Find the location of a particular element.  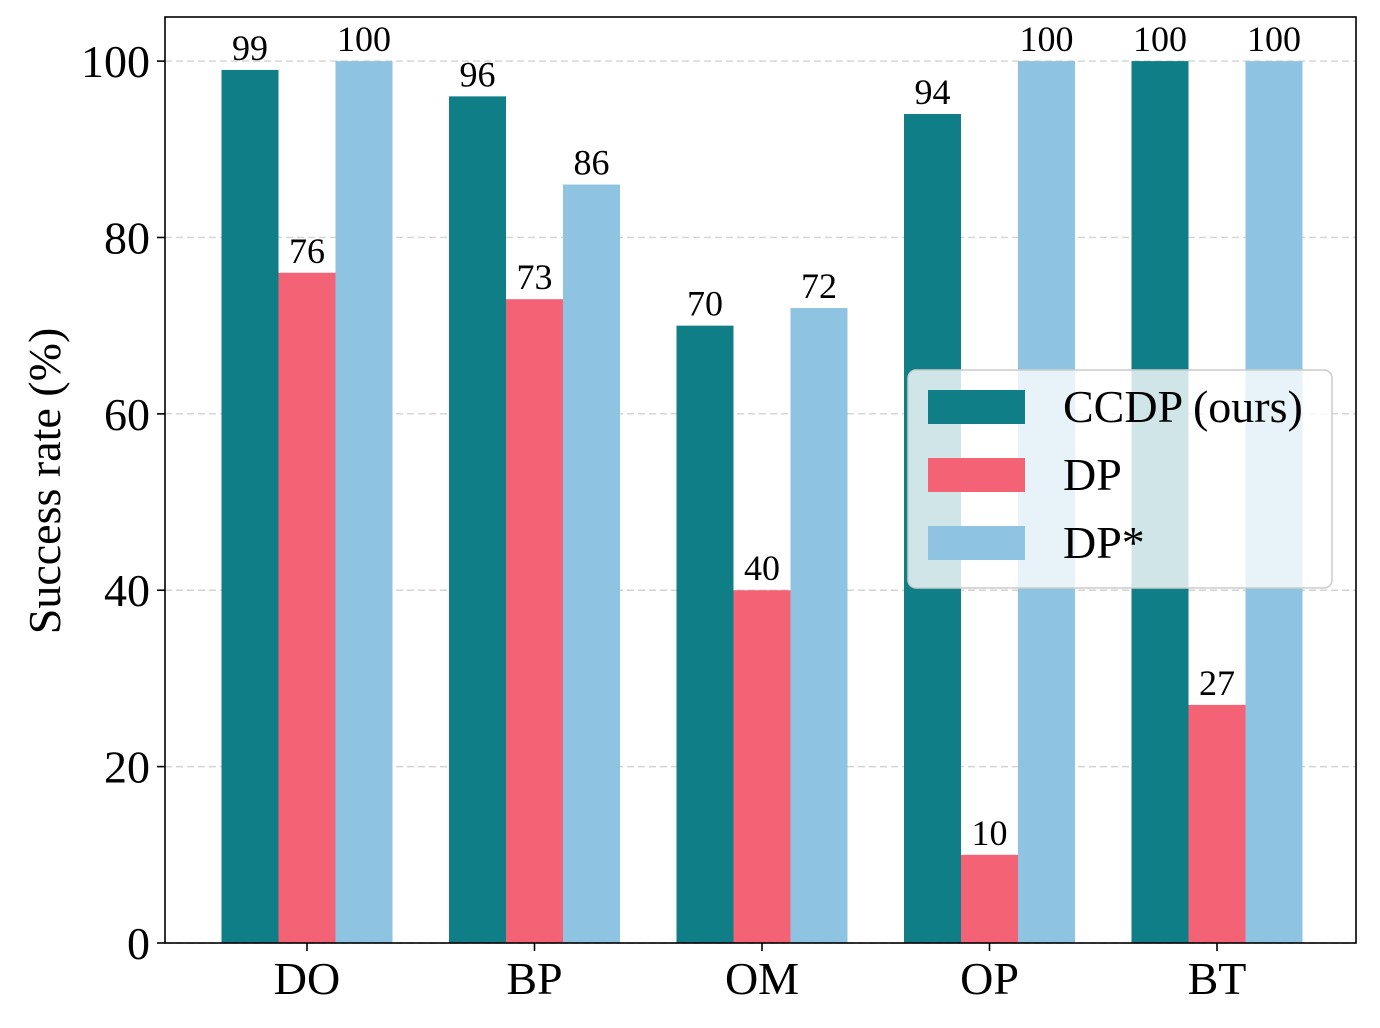

data-label-ccdp-ours-bp: 96 is located at coordinates (478, 74).